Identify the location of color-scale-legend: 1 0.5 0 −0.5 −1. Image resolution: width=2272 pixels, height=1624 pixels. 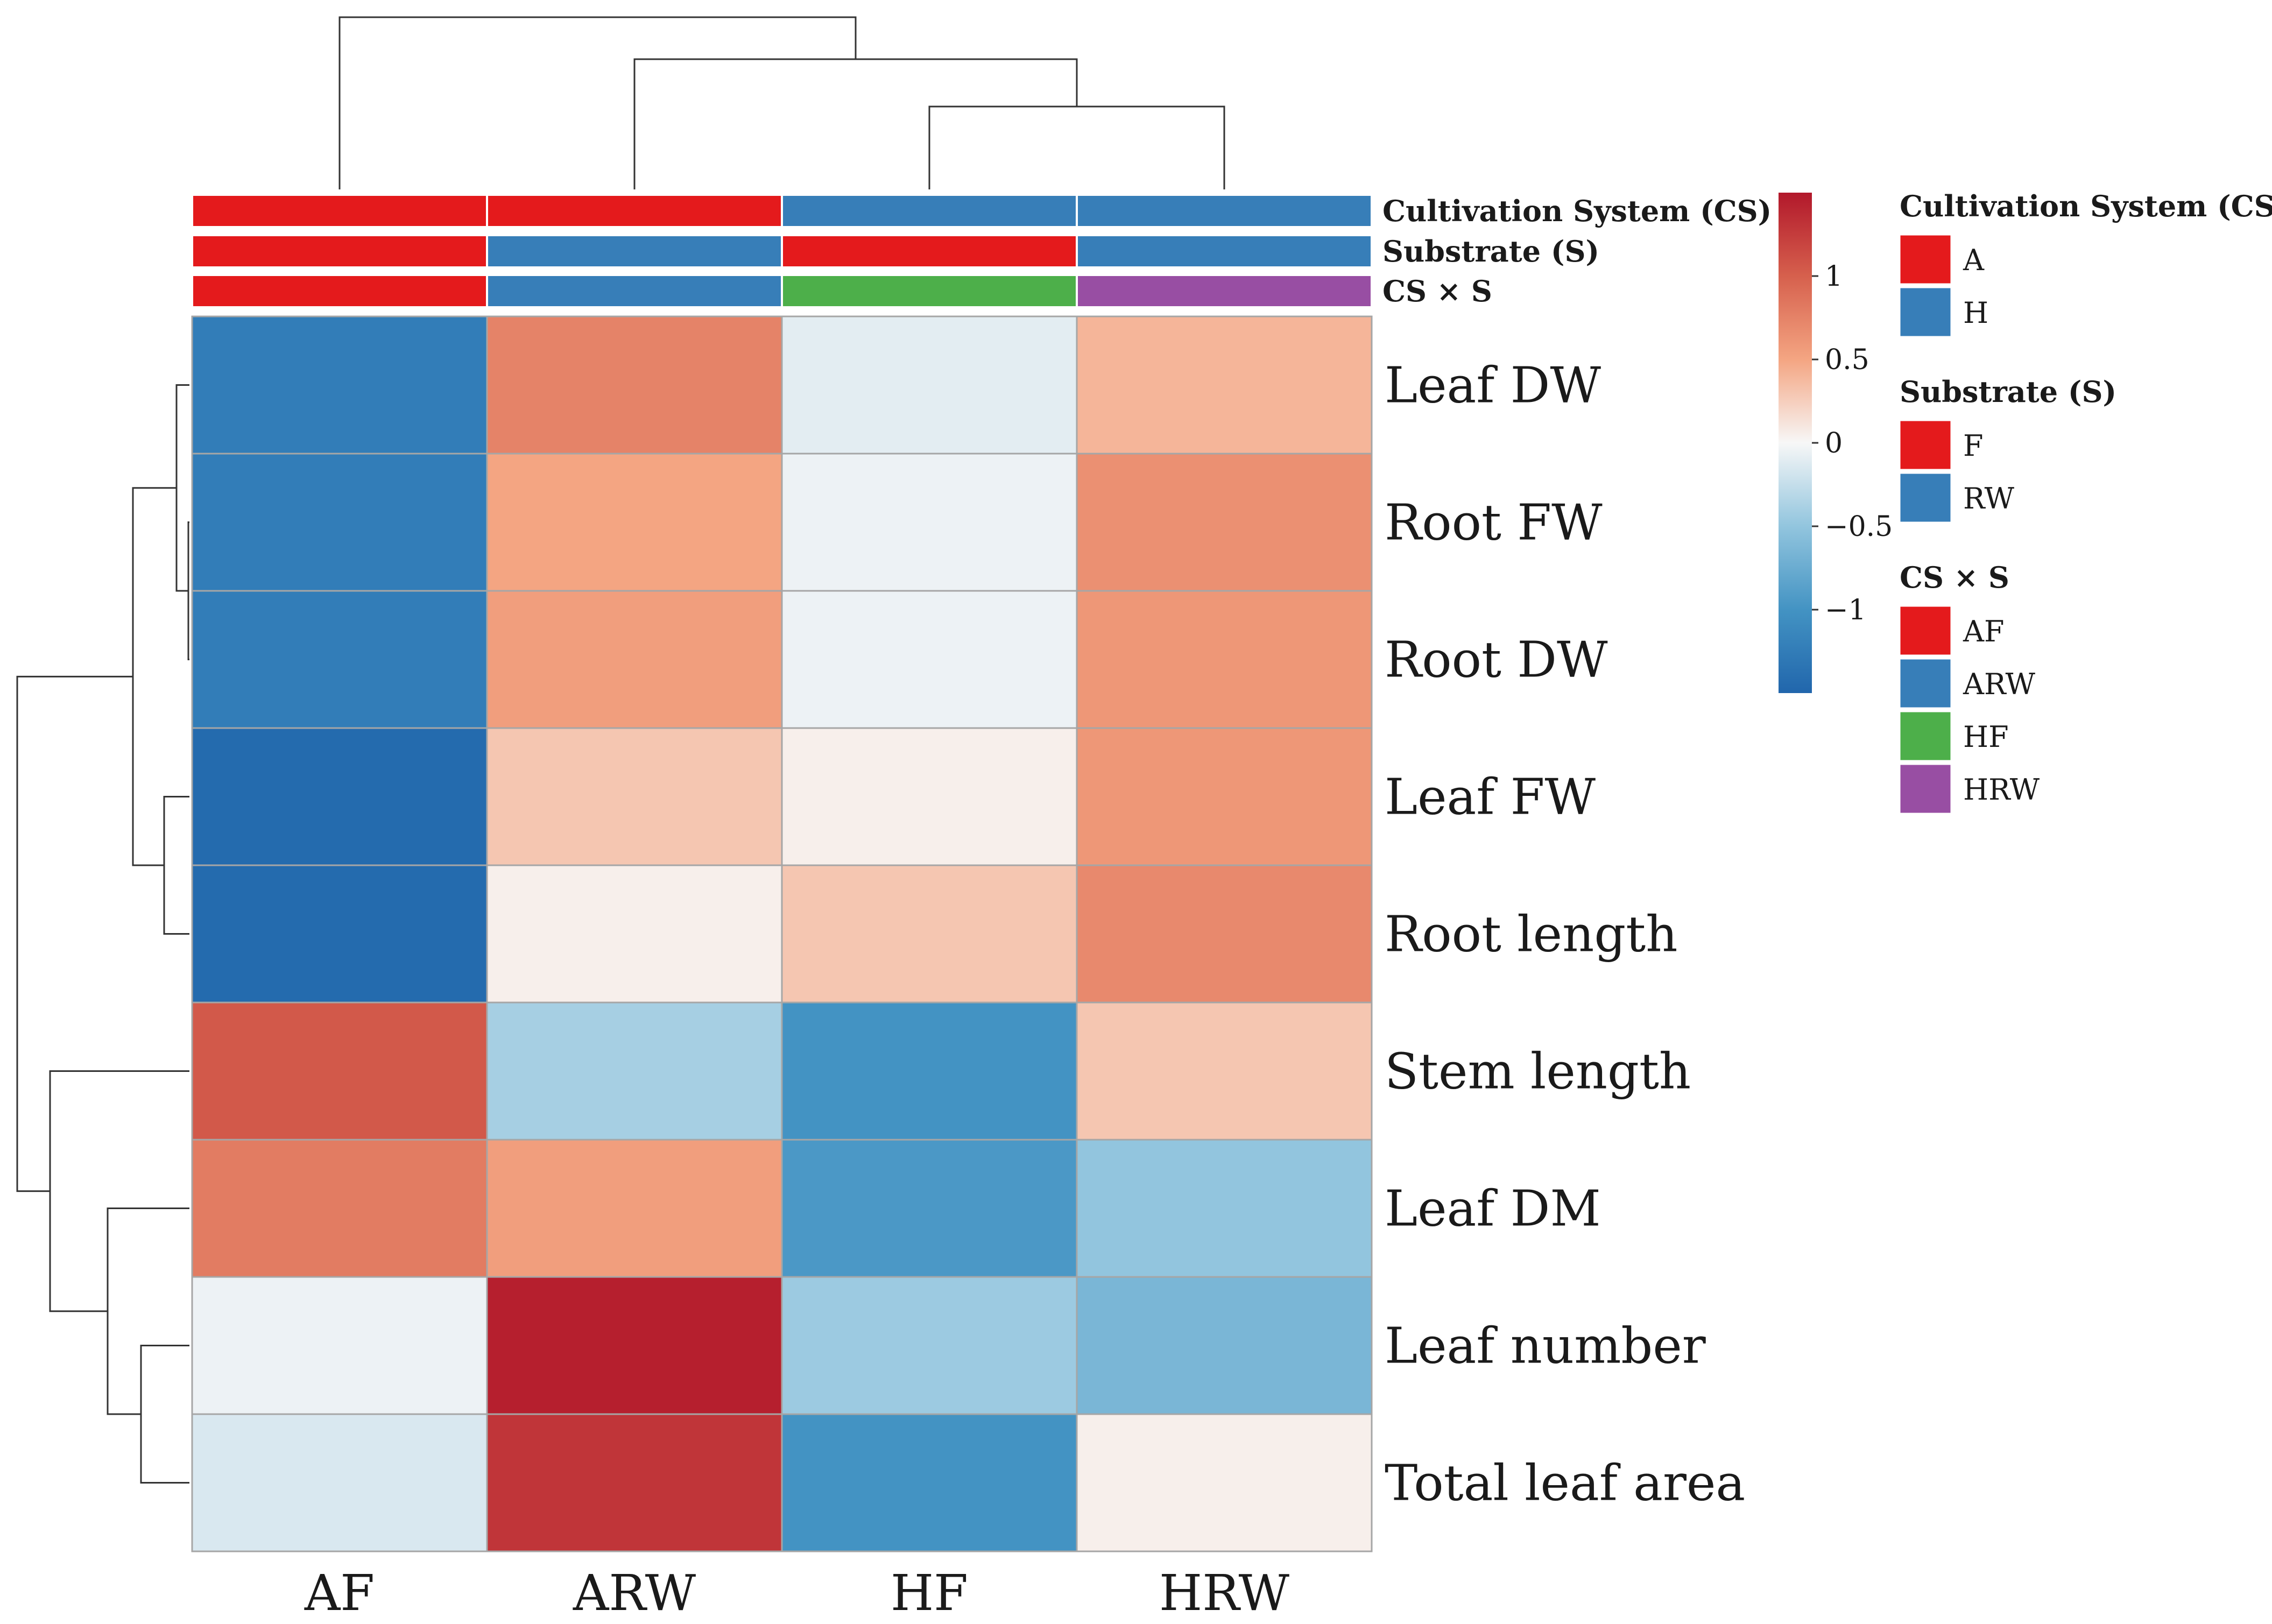
(1836, 443).